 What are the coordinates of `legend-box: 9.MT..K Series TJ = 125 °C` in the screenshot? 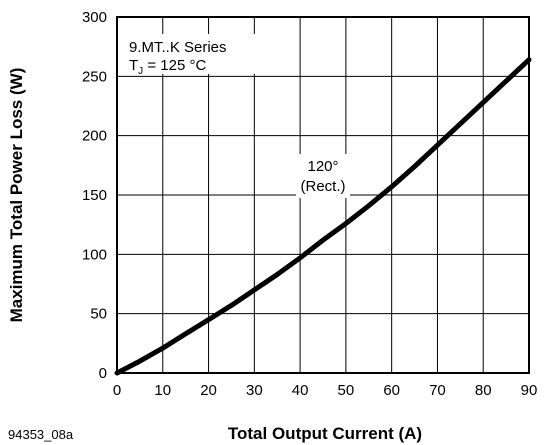 It's located at (190, 55).